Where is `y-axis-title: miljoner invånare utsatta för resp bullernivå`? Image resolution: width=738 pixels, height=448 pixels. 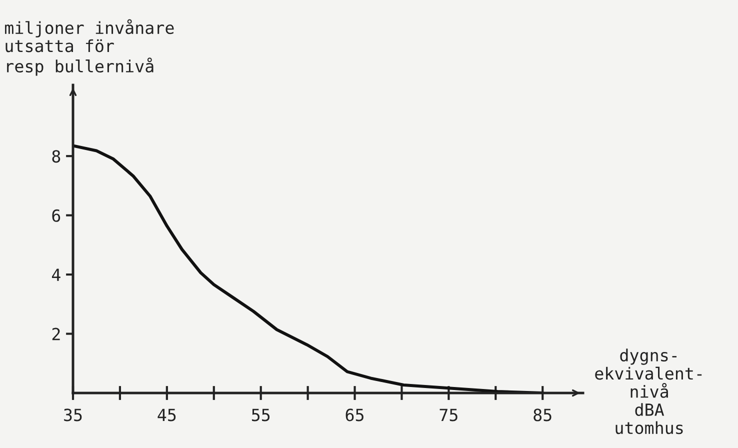 y-axis-title: miljoner invånare utsatta för resp bullernivå is located at coordinates (89, 47).